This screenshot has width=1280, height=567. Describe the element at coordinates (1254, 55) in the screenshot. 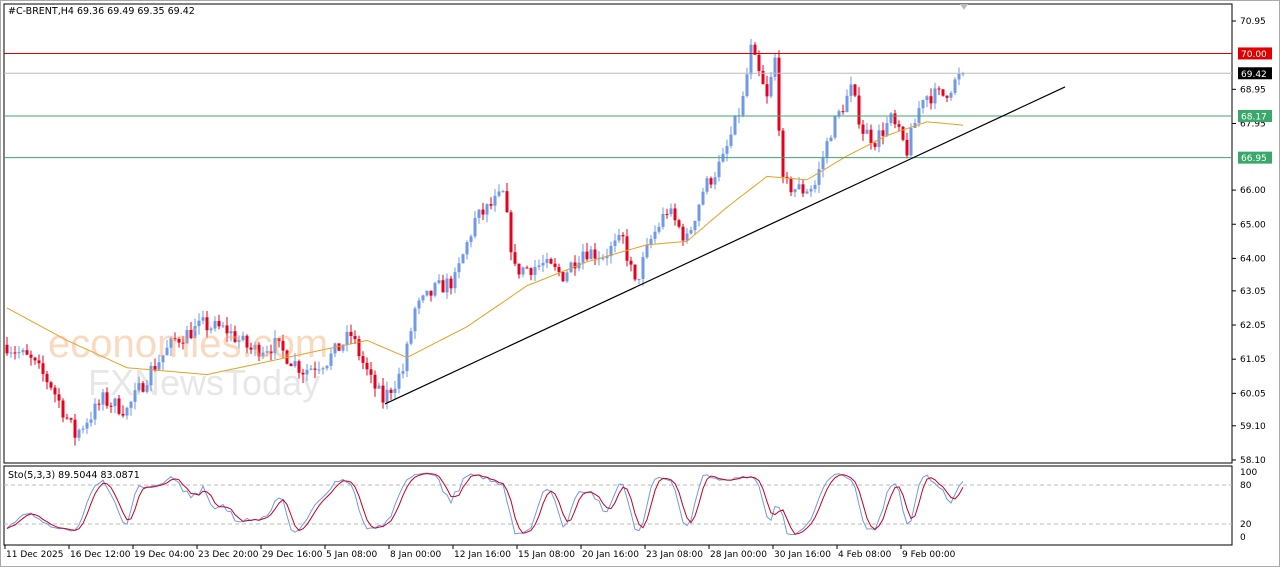

I see `price-label: 70.00` at that location.